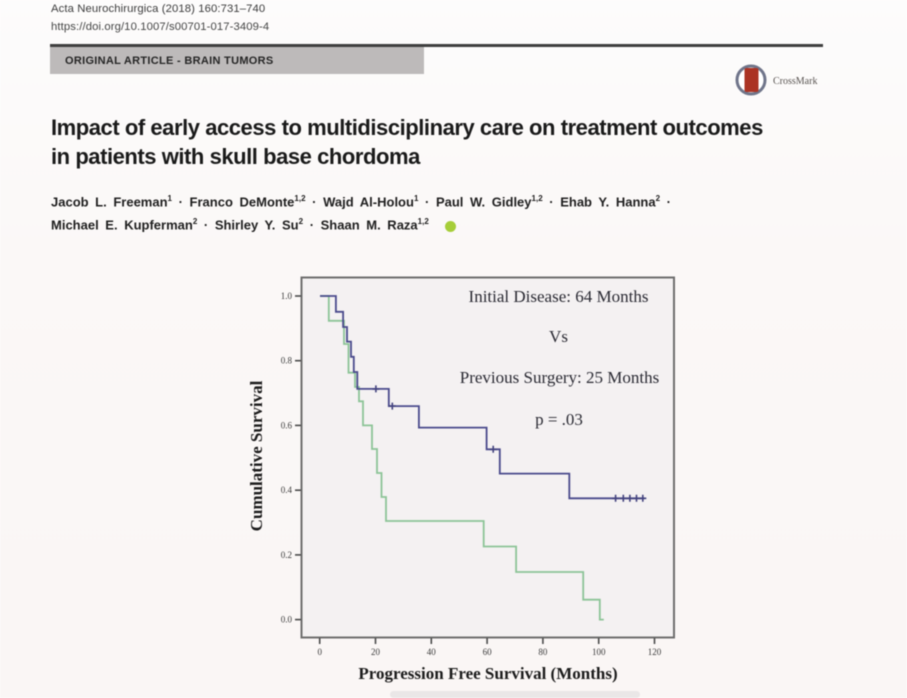 The height and width of the screenshot is (698, 907). What do you see at coordinates (286, 555) in the screenshot?
I see `svg-text: 0.2` at bounding box center [286, 555].